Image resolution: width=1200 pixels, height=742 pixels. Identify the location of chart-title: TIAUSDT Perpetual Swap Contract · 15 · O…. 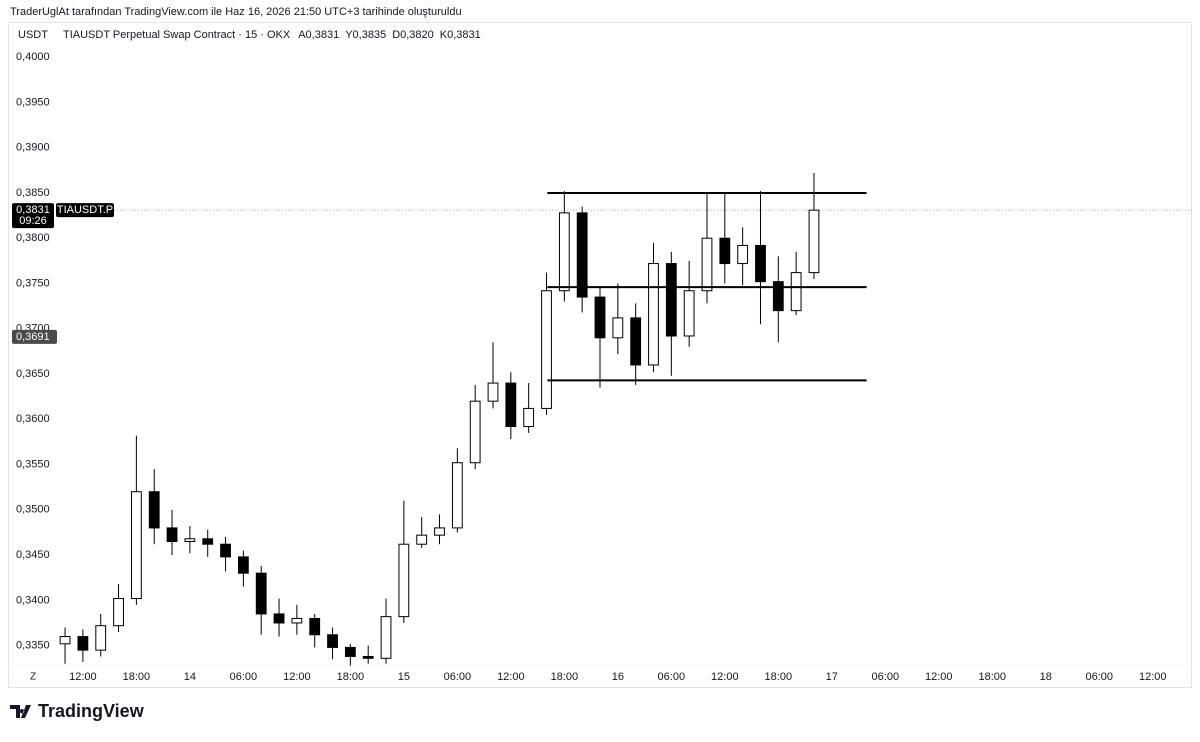
(177, 35).